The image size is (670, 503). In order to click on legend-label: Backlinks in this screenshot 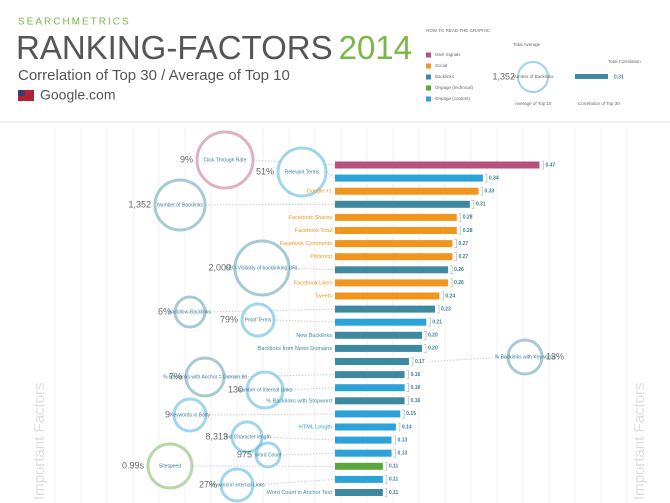, I will do `click(445, 76)`.